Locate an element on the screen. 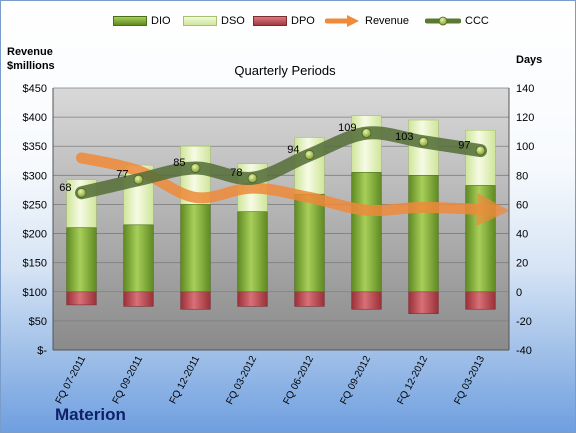 The image size is (576, 433). ccc-data-label: 97 is located at coordinates (464, 146).